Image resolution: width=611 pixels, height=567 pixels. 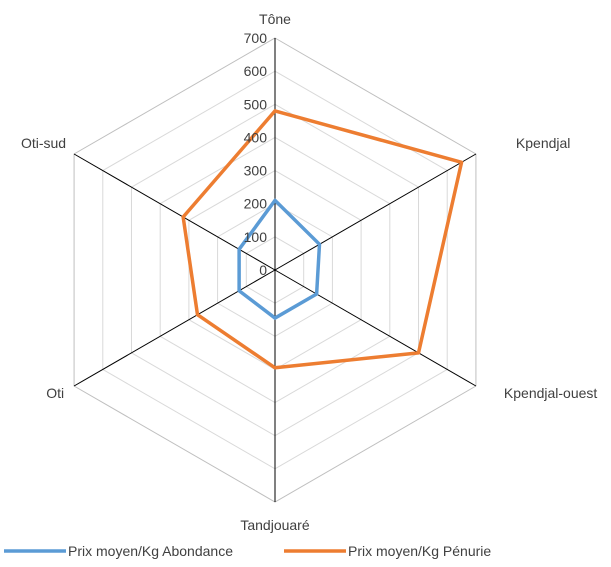 I want to click on category-label: Tône, so click(x=275, y=19).